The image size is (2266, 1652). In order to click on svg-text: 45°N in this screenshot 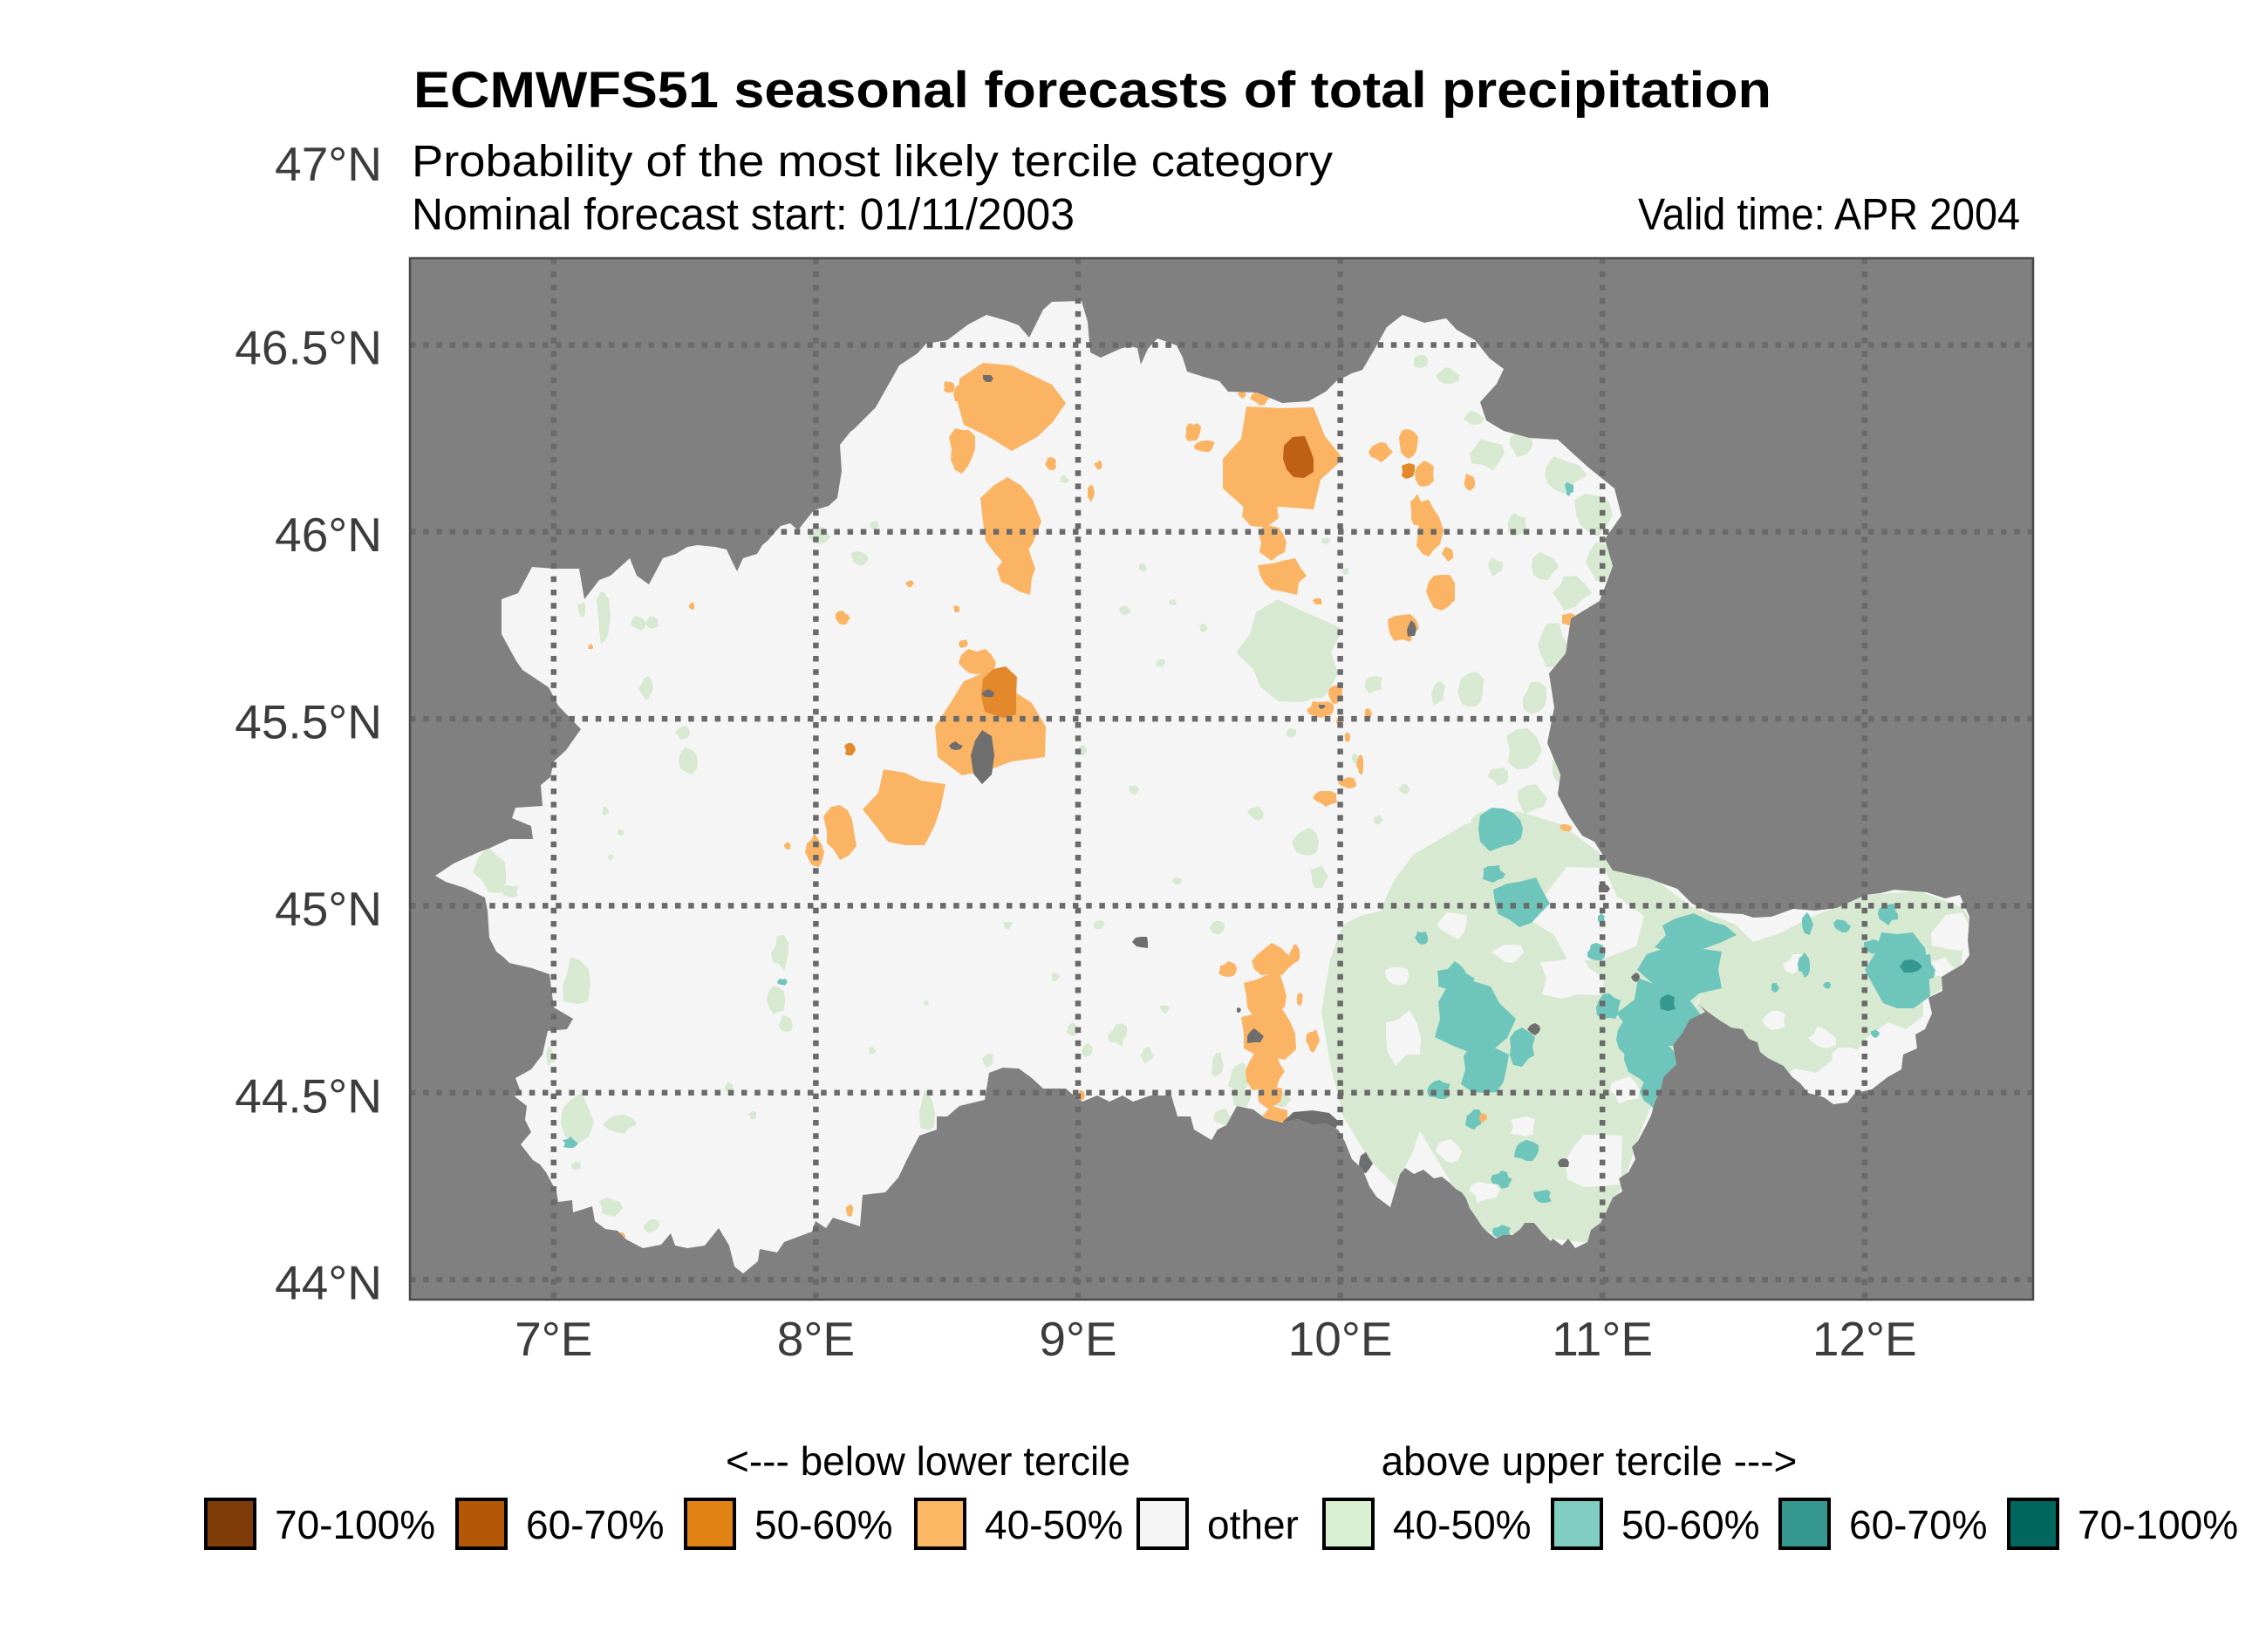, I will do `click(328, 909)`.